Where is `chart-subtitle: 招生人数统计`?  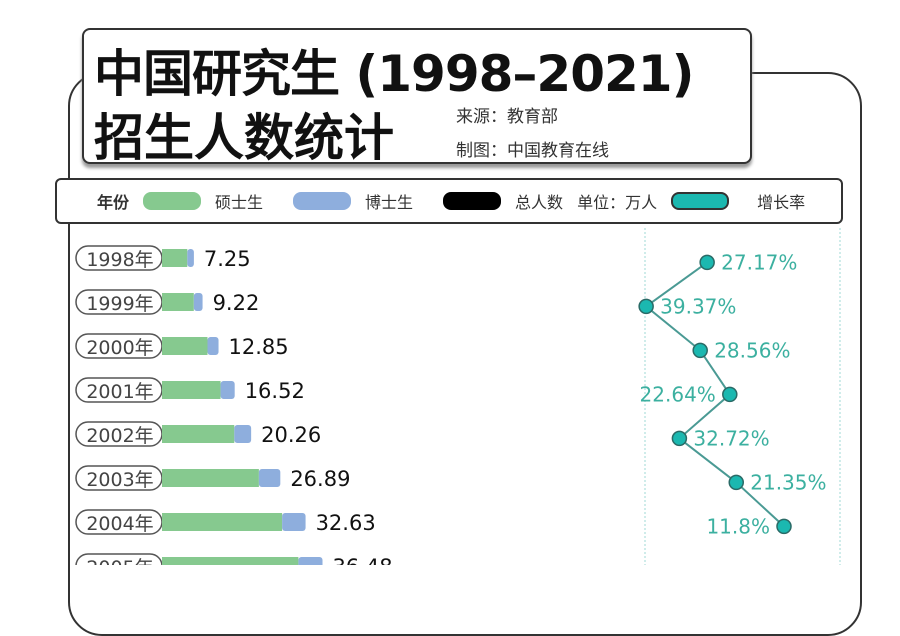
chart-subtitle: 招生人数统计 is located at coordinates (244, 138).